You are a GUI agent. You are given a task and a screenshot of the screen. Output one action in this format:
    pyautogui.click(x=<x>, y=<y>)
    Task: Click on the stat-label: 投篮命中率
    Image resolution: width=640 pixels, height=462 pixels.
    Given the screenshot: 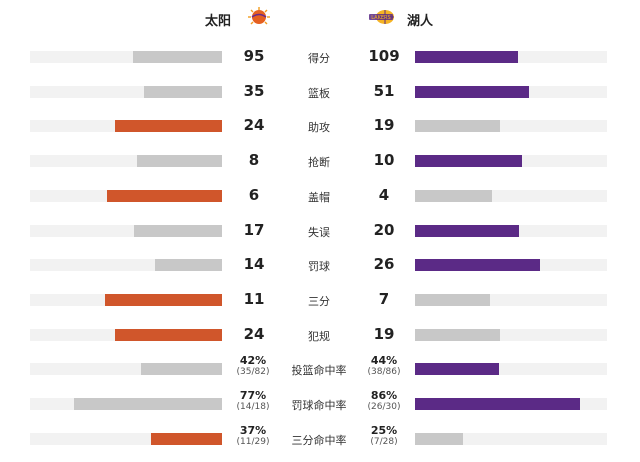 What is the action you would take?
    pyautogui.click(x=319, y=371)
    